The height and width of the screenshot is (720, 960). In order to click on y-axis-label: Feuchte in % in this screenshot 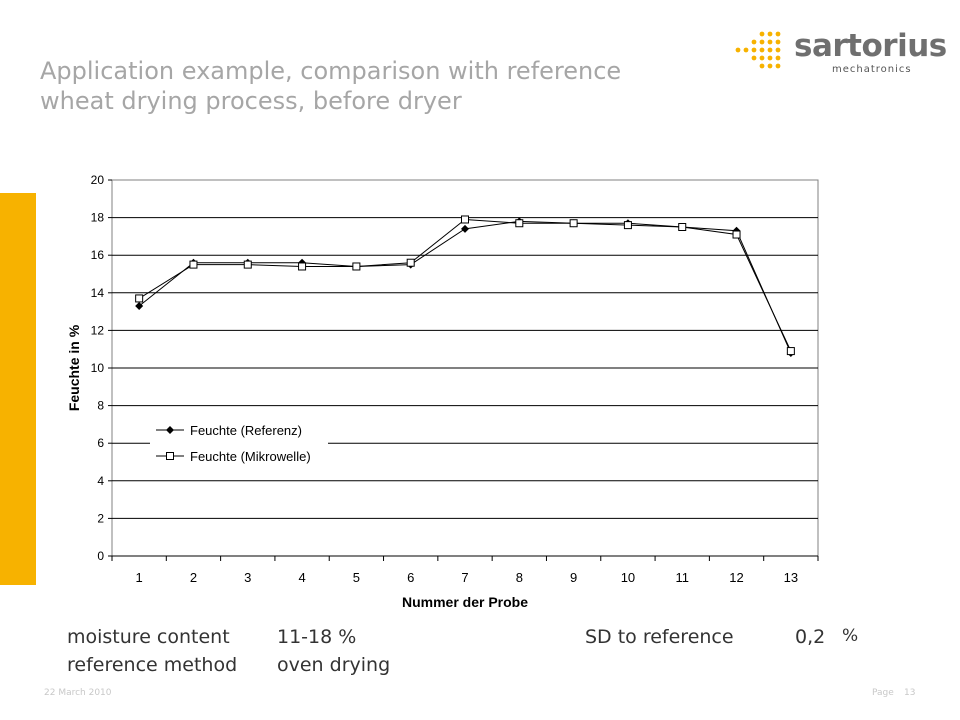, I will do `click(74, 367)`.